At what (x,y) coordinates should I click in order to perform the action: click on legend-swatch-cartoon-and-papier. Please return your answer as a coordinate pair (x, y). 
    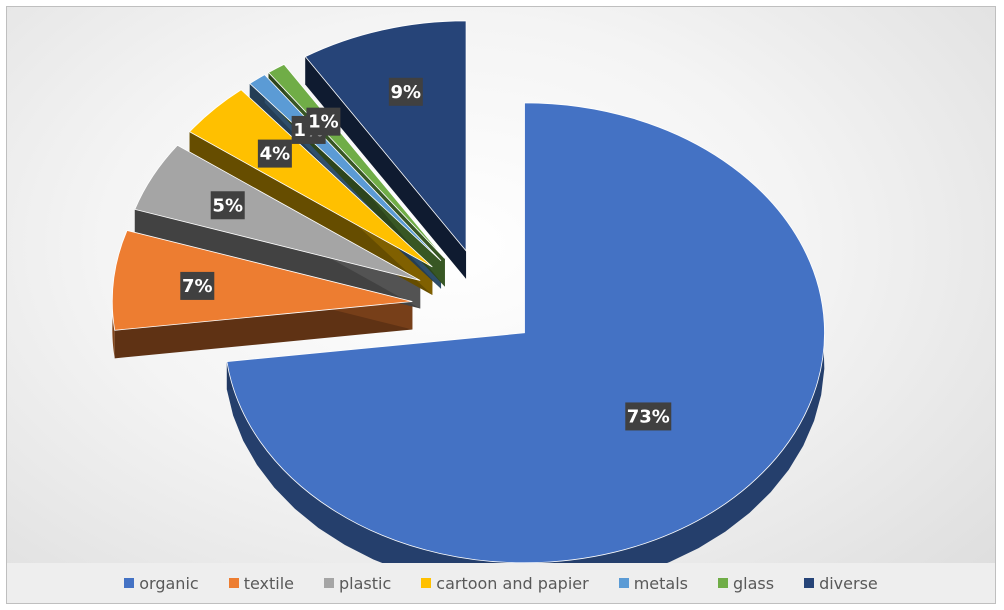
    Looking at the image, I should click on (426, 583).